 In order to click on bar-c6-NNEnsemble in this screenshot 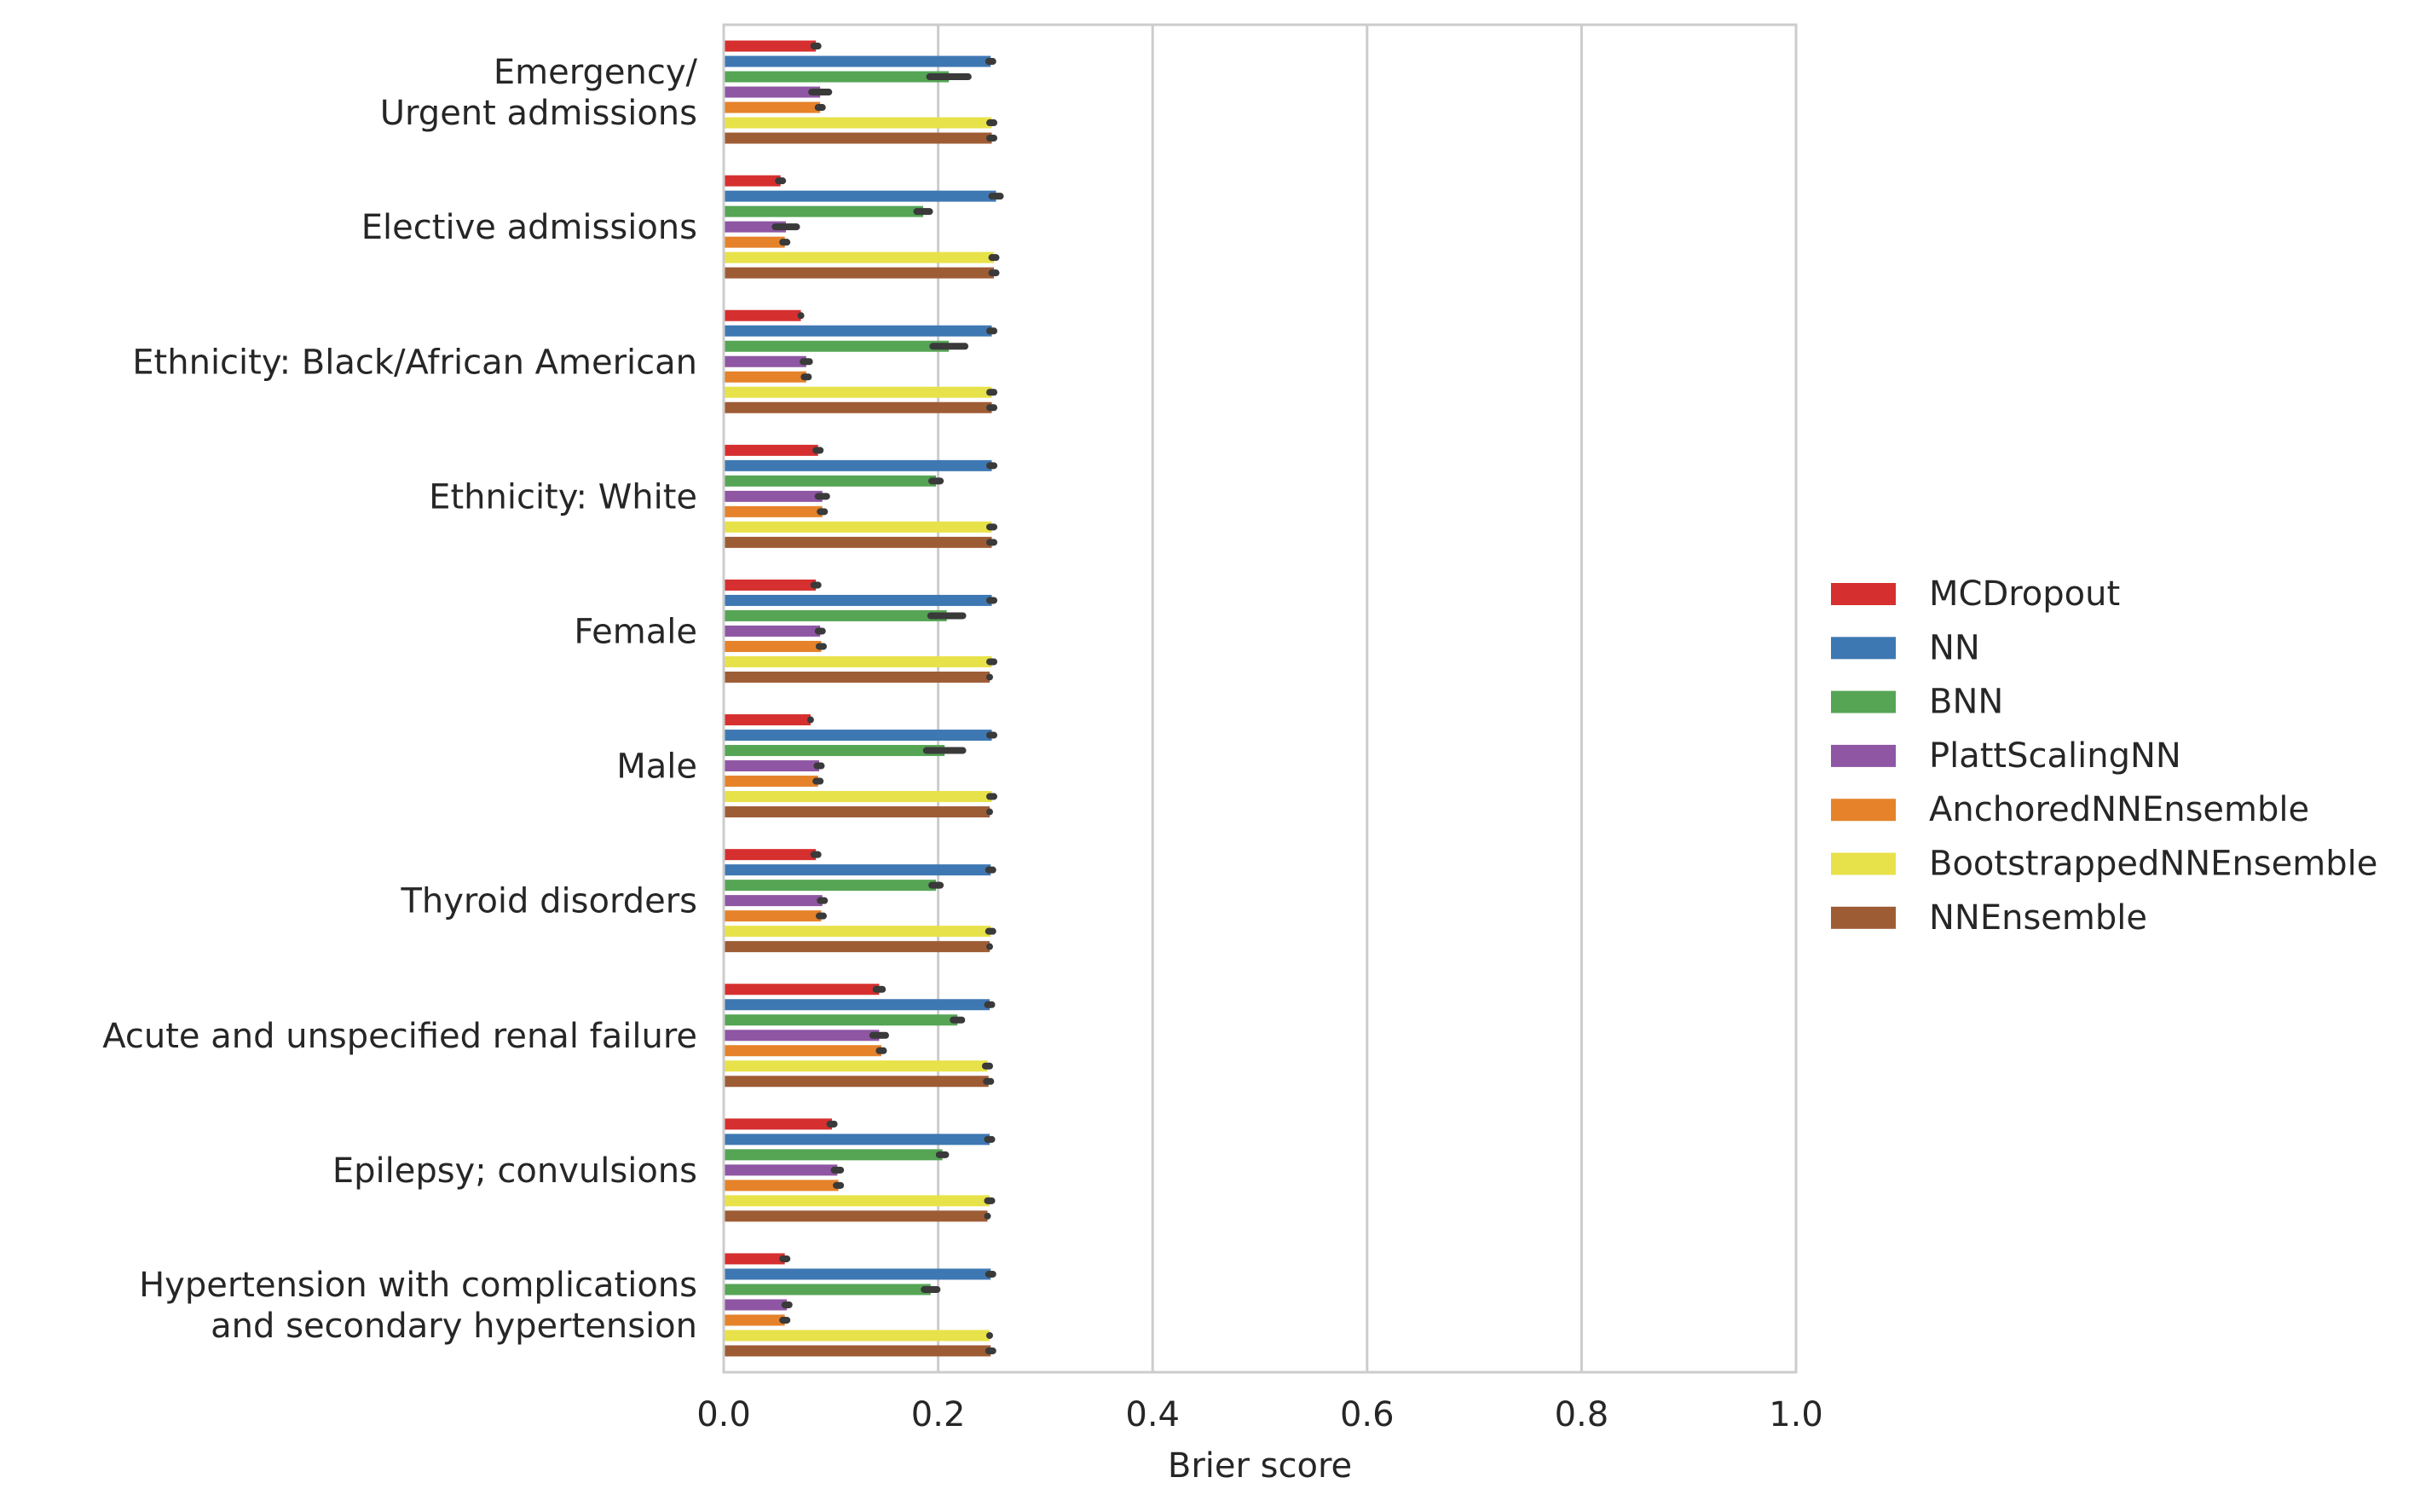, I will do `click(857, 947)`.